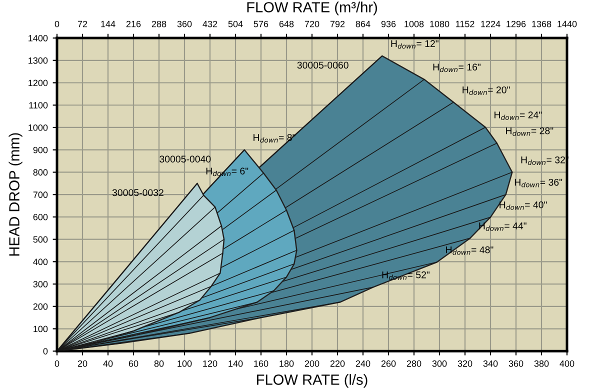  What do you see at coordinates (414, 363) in the screenshot?
I see `x-tick-label: 280` at bounding box center [414, 363].